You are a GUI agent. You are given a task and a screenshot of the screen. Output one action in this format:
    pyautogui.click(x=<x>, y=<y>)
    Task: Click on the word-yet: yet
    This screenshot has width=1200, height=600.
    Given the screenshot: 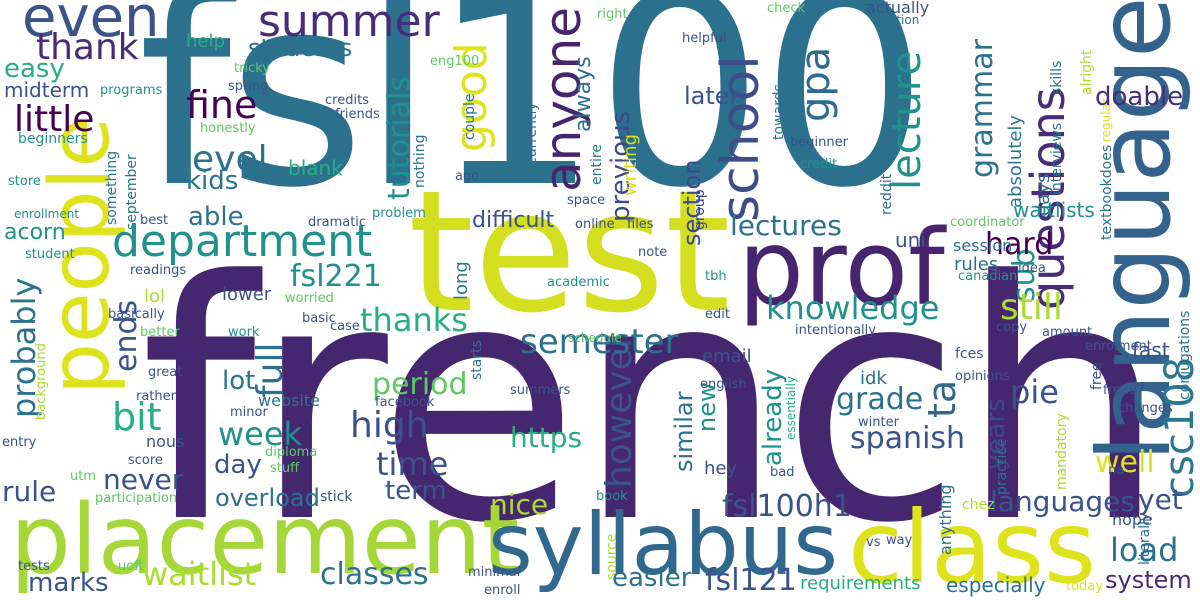 What is the action you would take?
    pyautogui.click(x=1160, y=499)
    